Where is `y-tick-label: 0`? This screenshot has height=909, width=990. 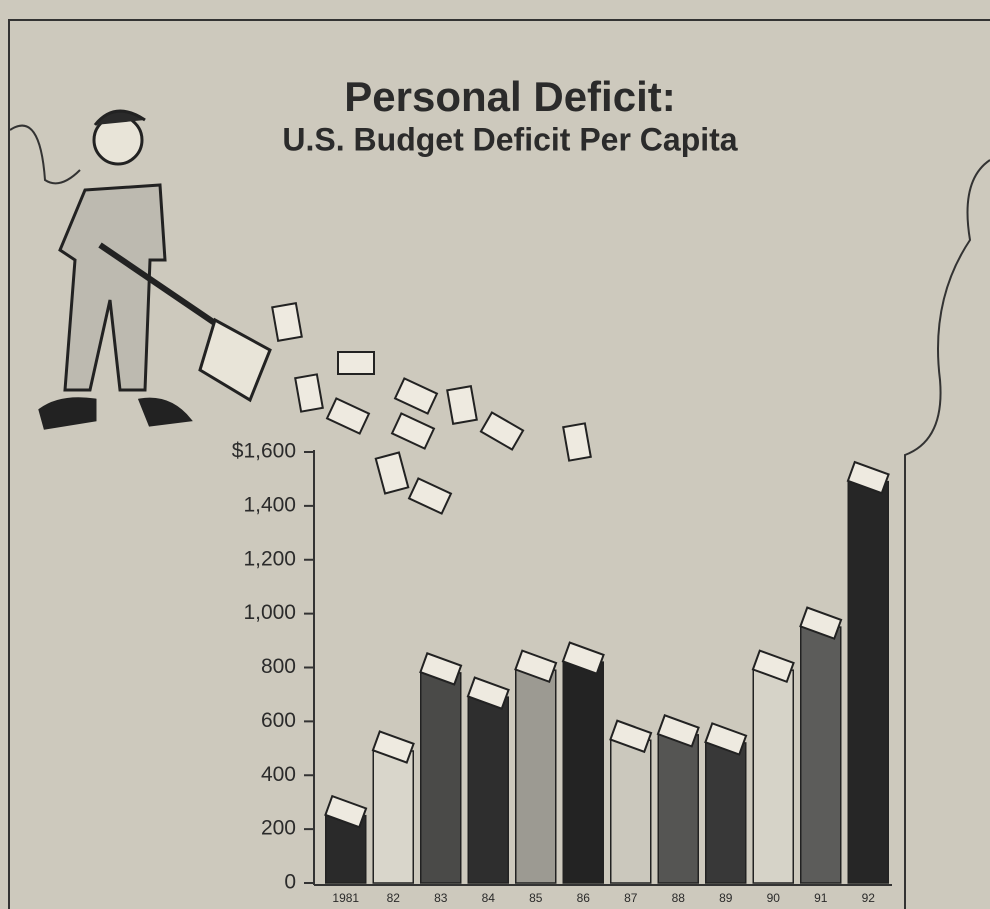
y-tick-label: 0 is located at coordinates (290, 882).